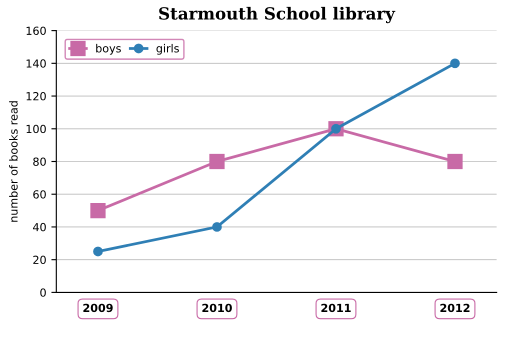  Describe the element at coordinates (13, 161) in the screenshot. I see `y-axis-title: number of books read` at that location.